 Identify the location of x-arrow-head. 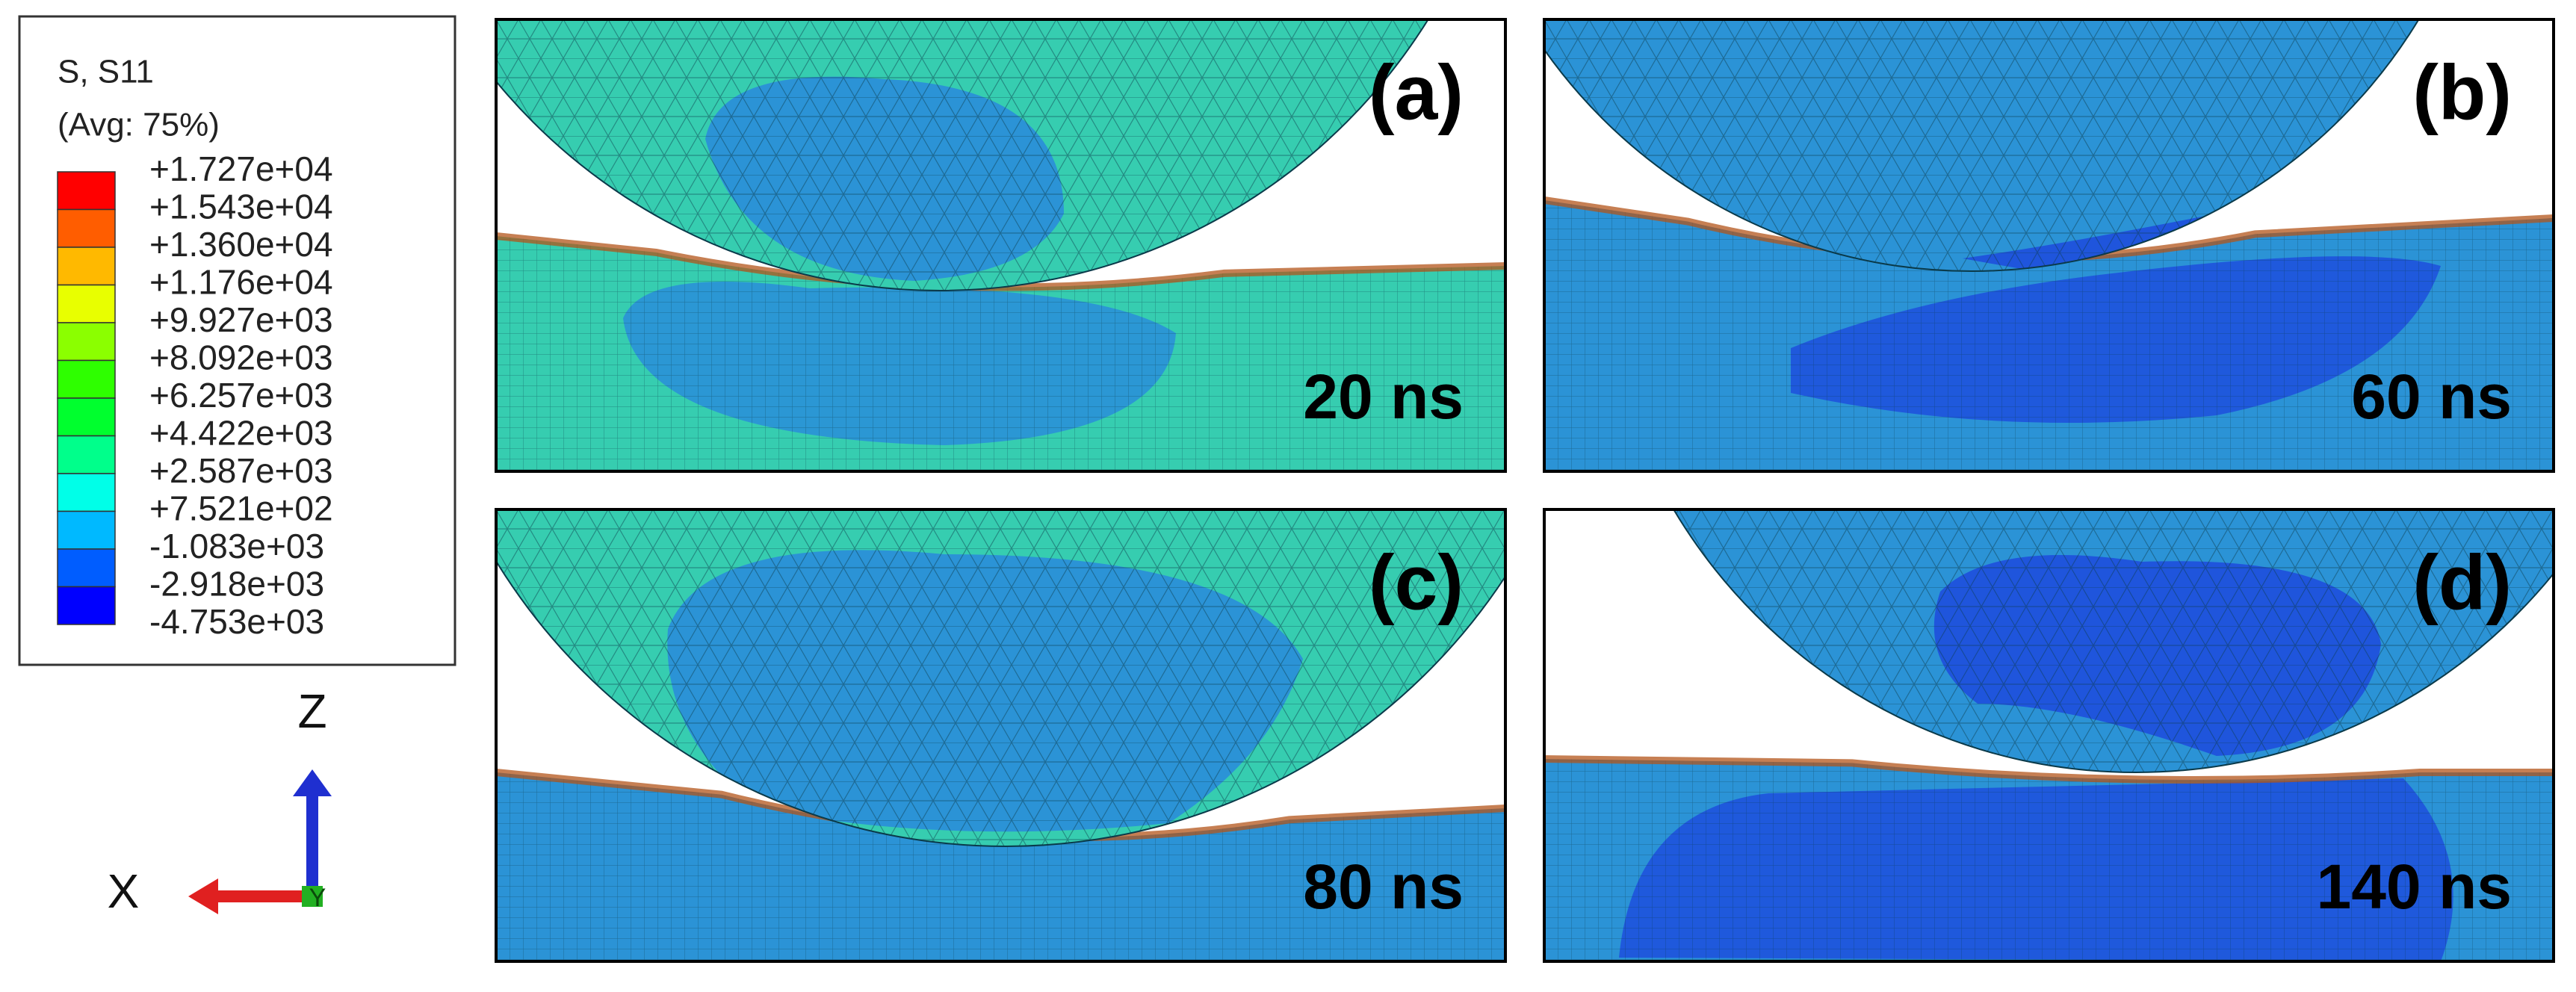
(203, 896).